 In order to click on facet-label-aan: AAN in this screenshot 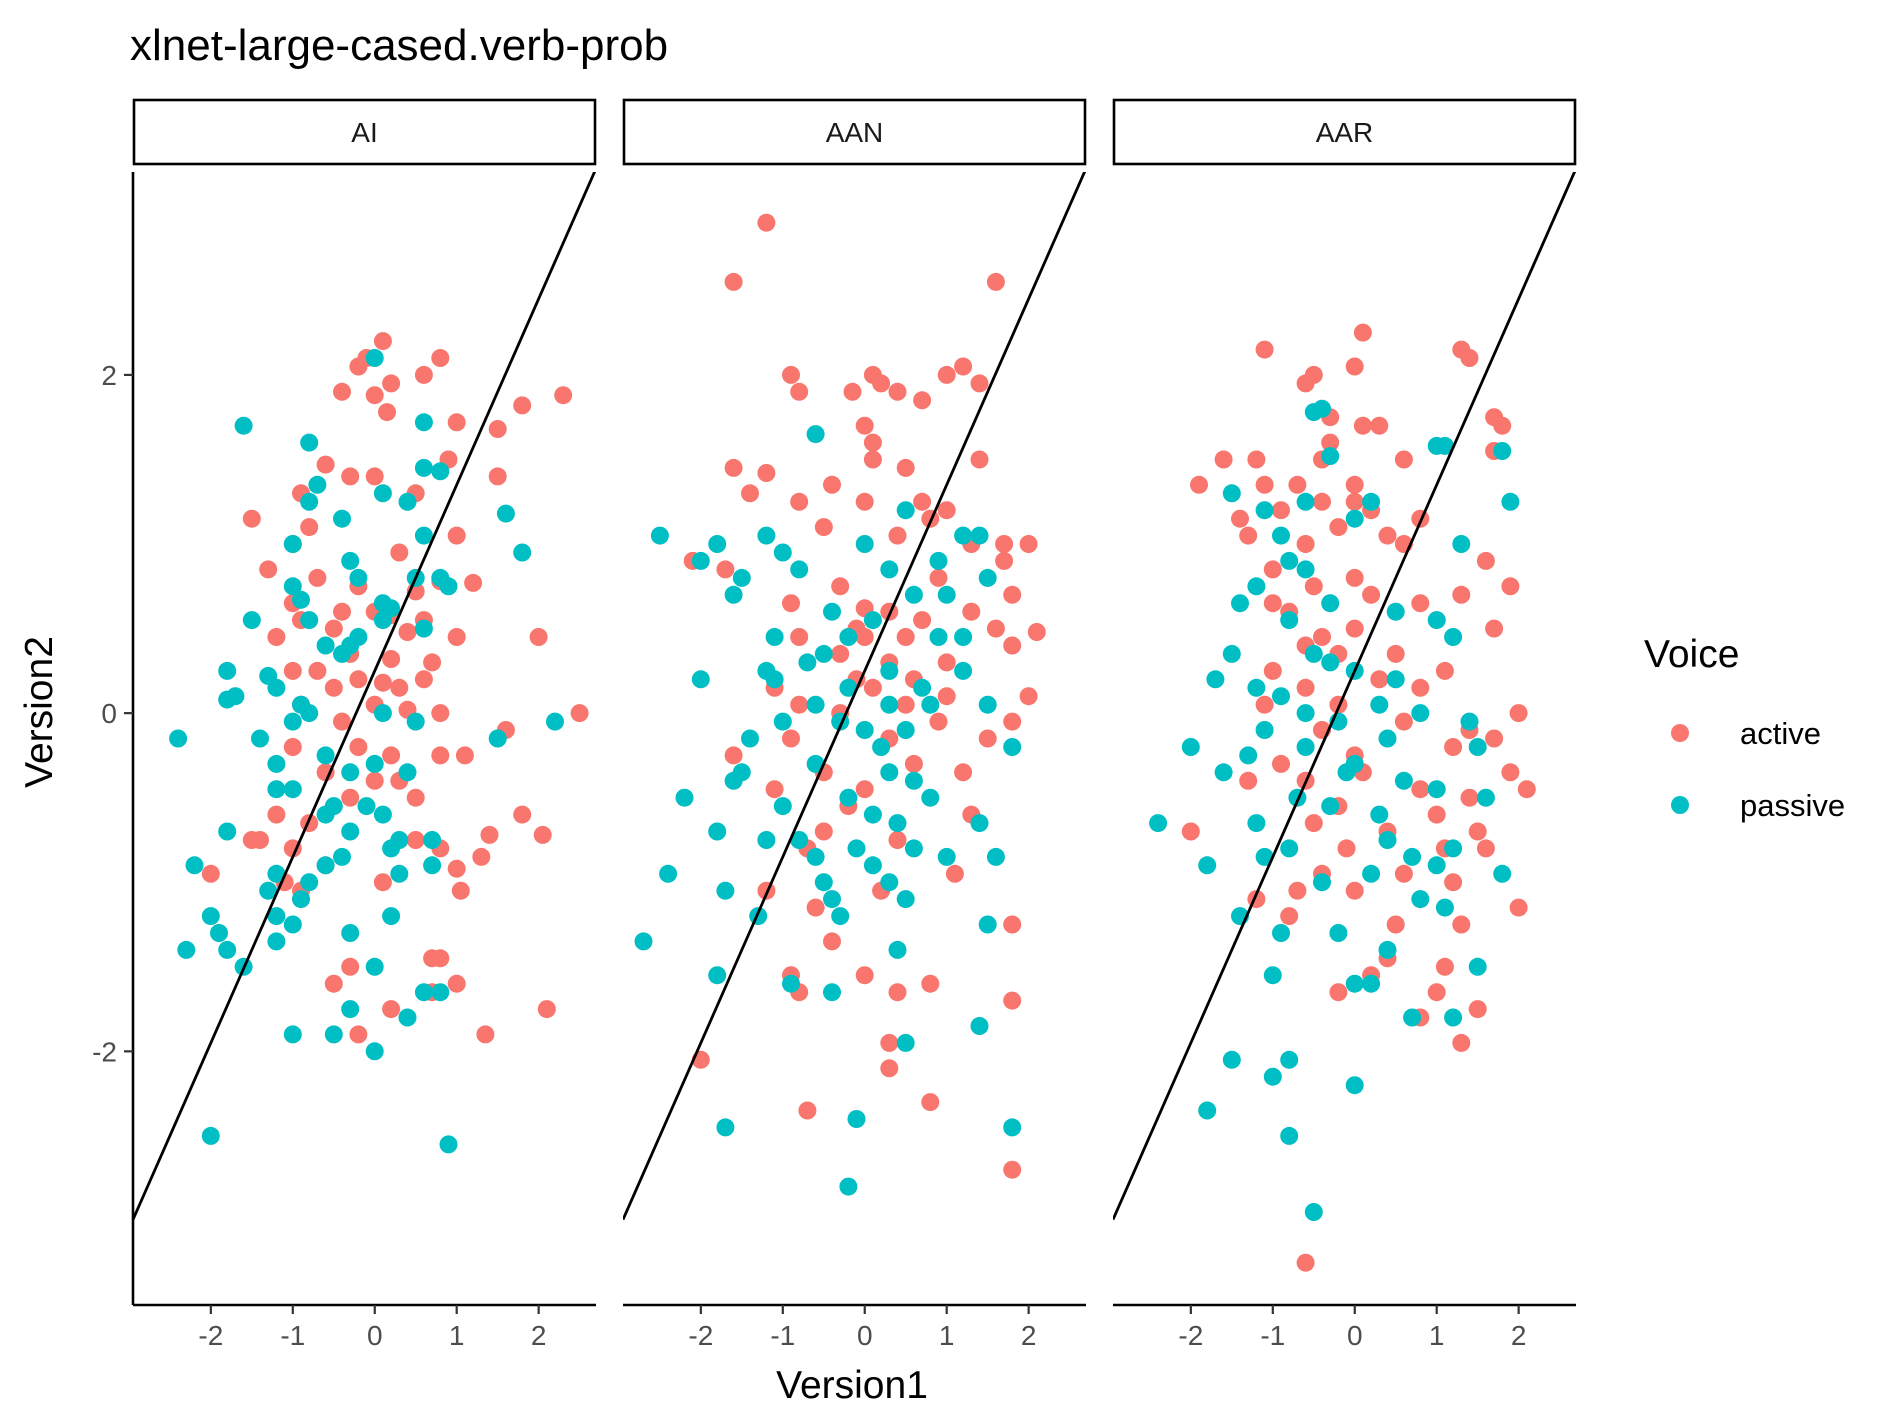, I will do `click(855, 132)`.